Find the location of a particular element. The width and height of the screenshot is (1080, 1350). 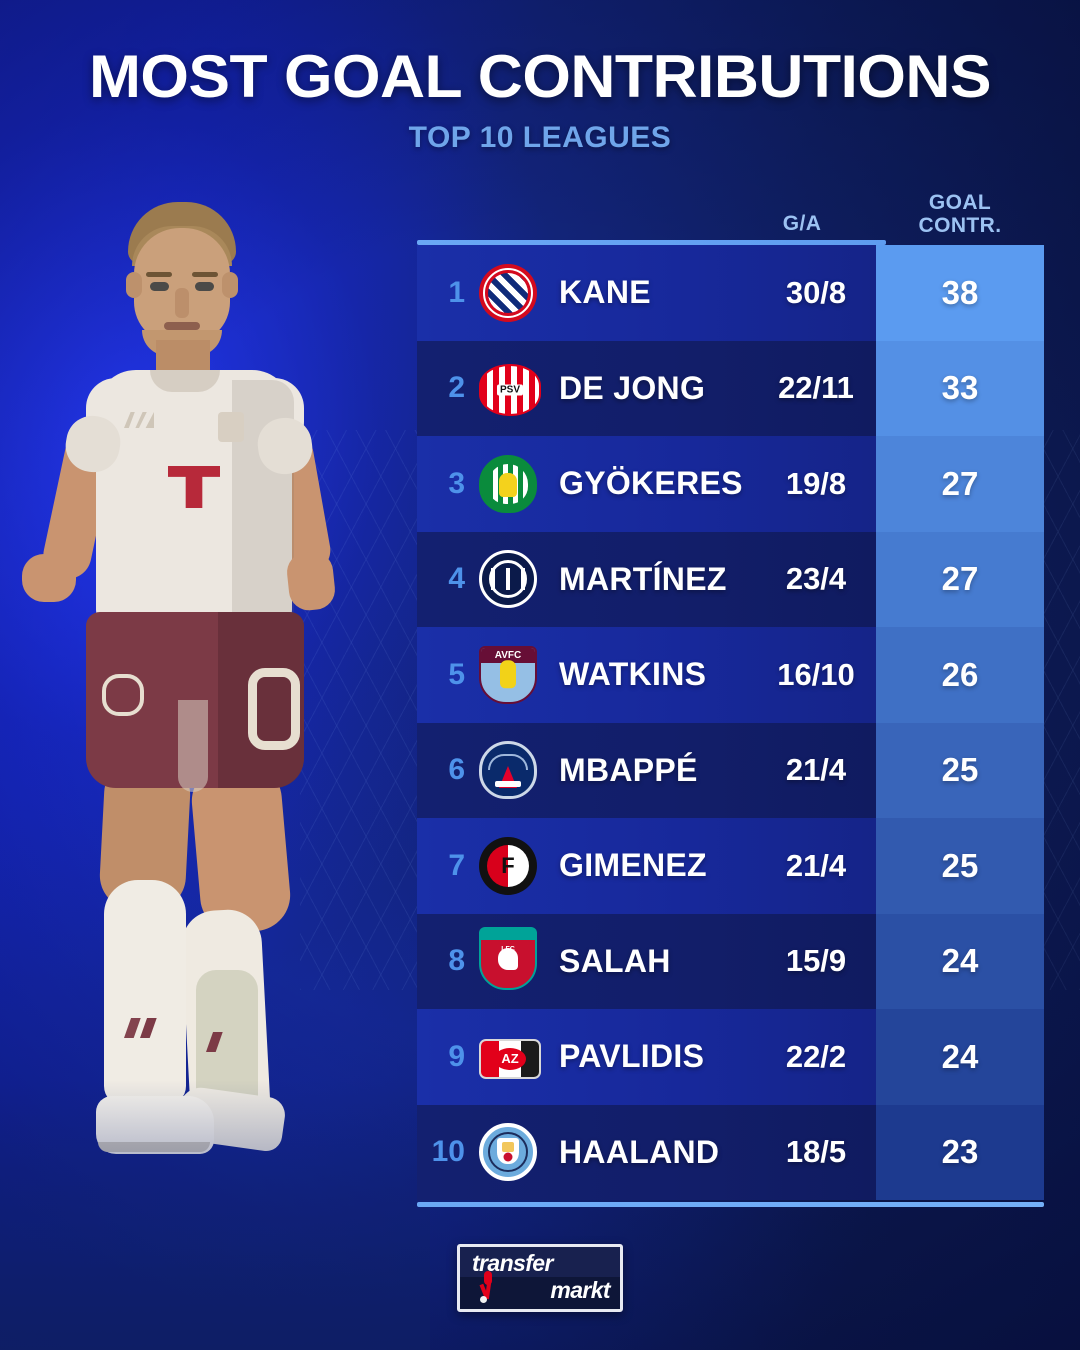

page-subtitle: TOP 10 LEAGUES is located at coordinates (540, 138).